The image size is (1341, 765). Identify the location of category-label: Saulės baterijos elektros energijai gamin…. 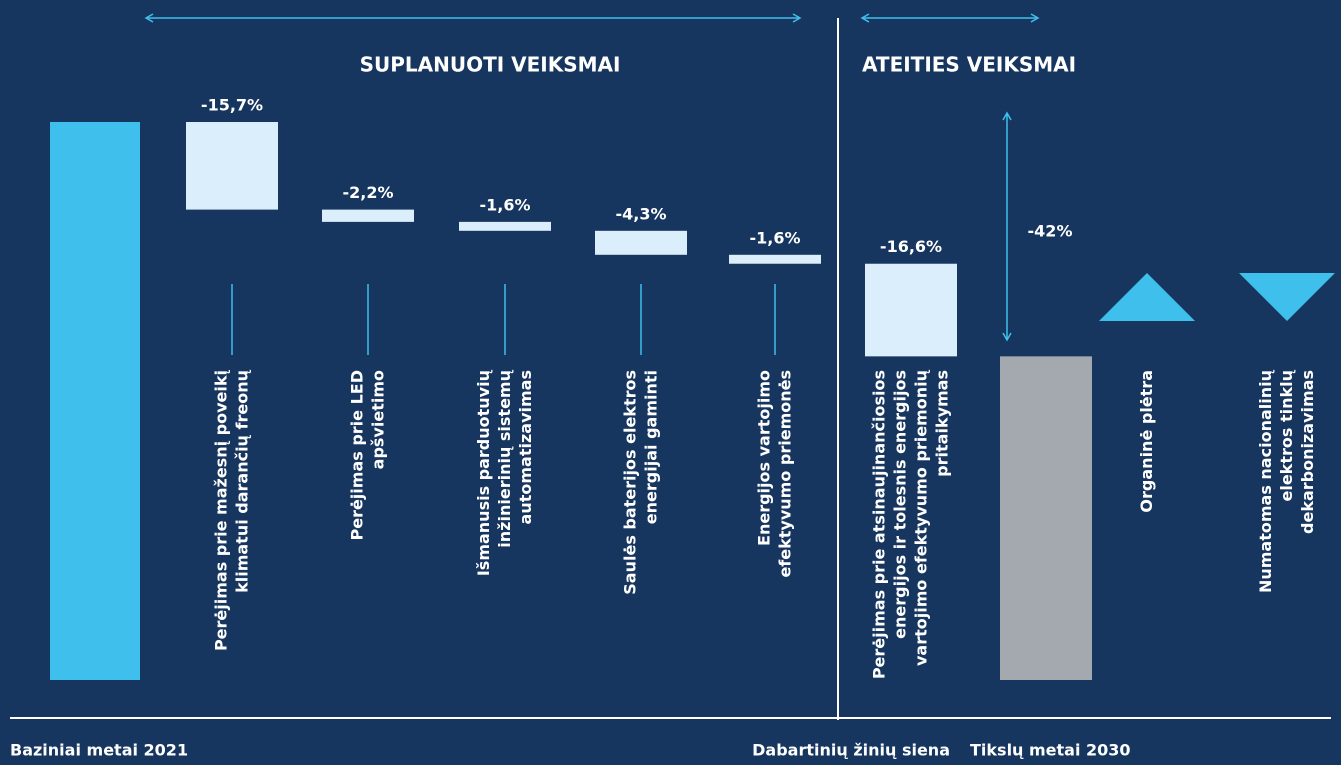
(640, 482).